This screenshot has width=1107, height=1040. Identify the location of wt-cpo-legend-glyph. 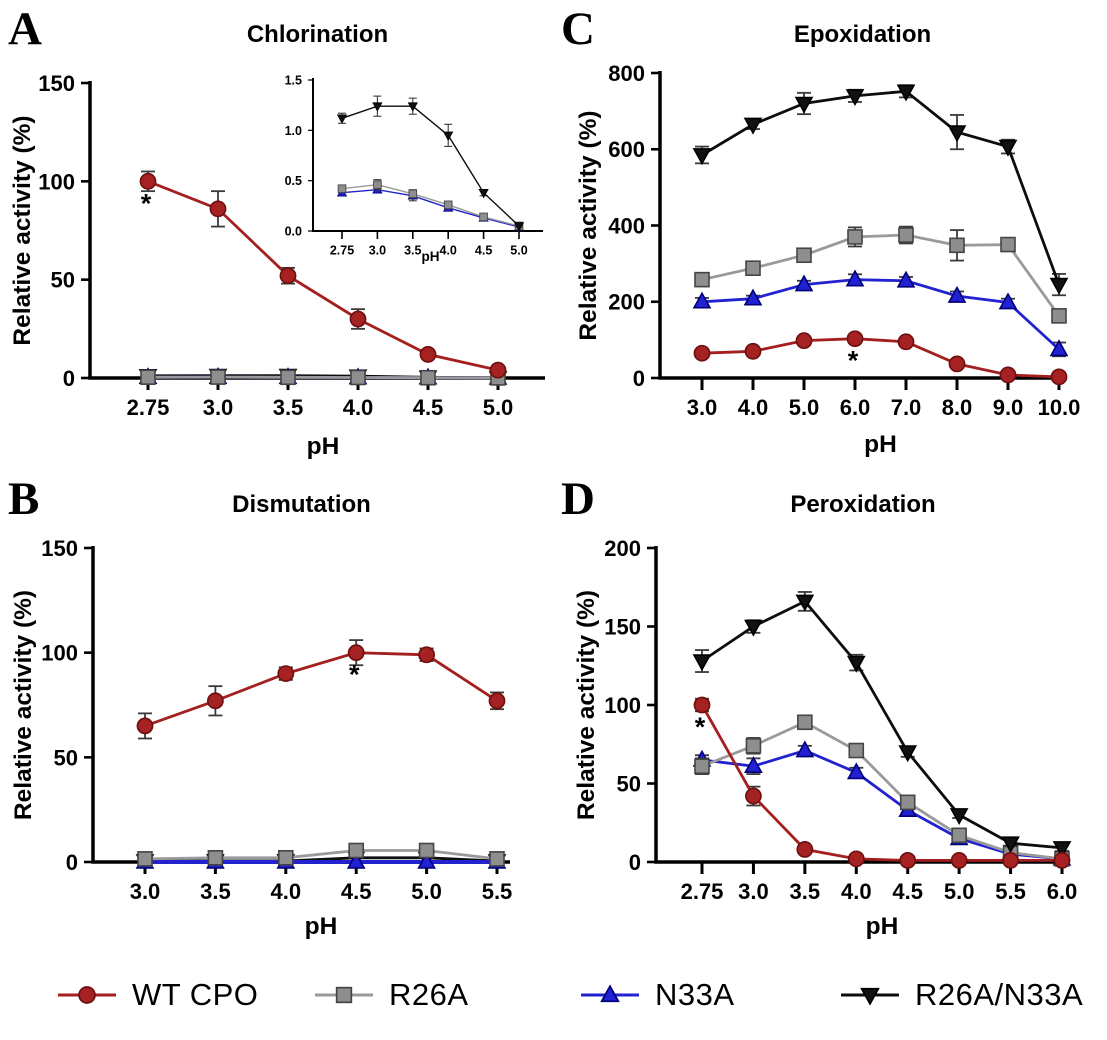
(87, 995).